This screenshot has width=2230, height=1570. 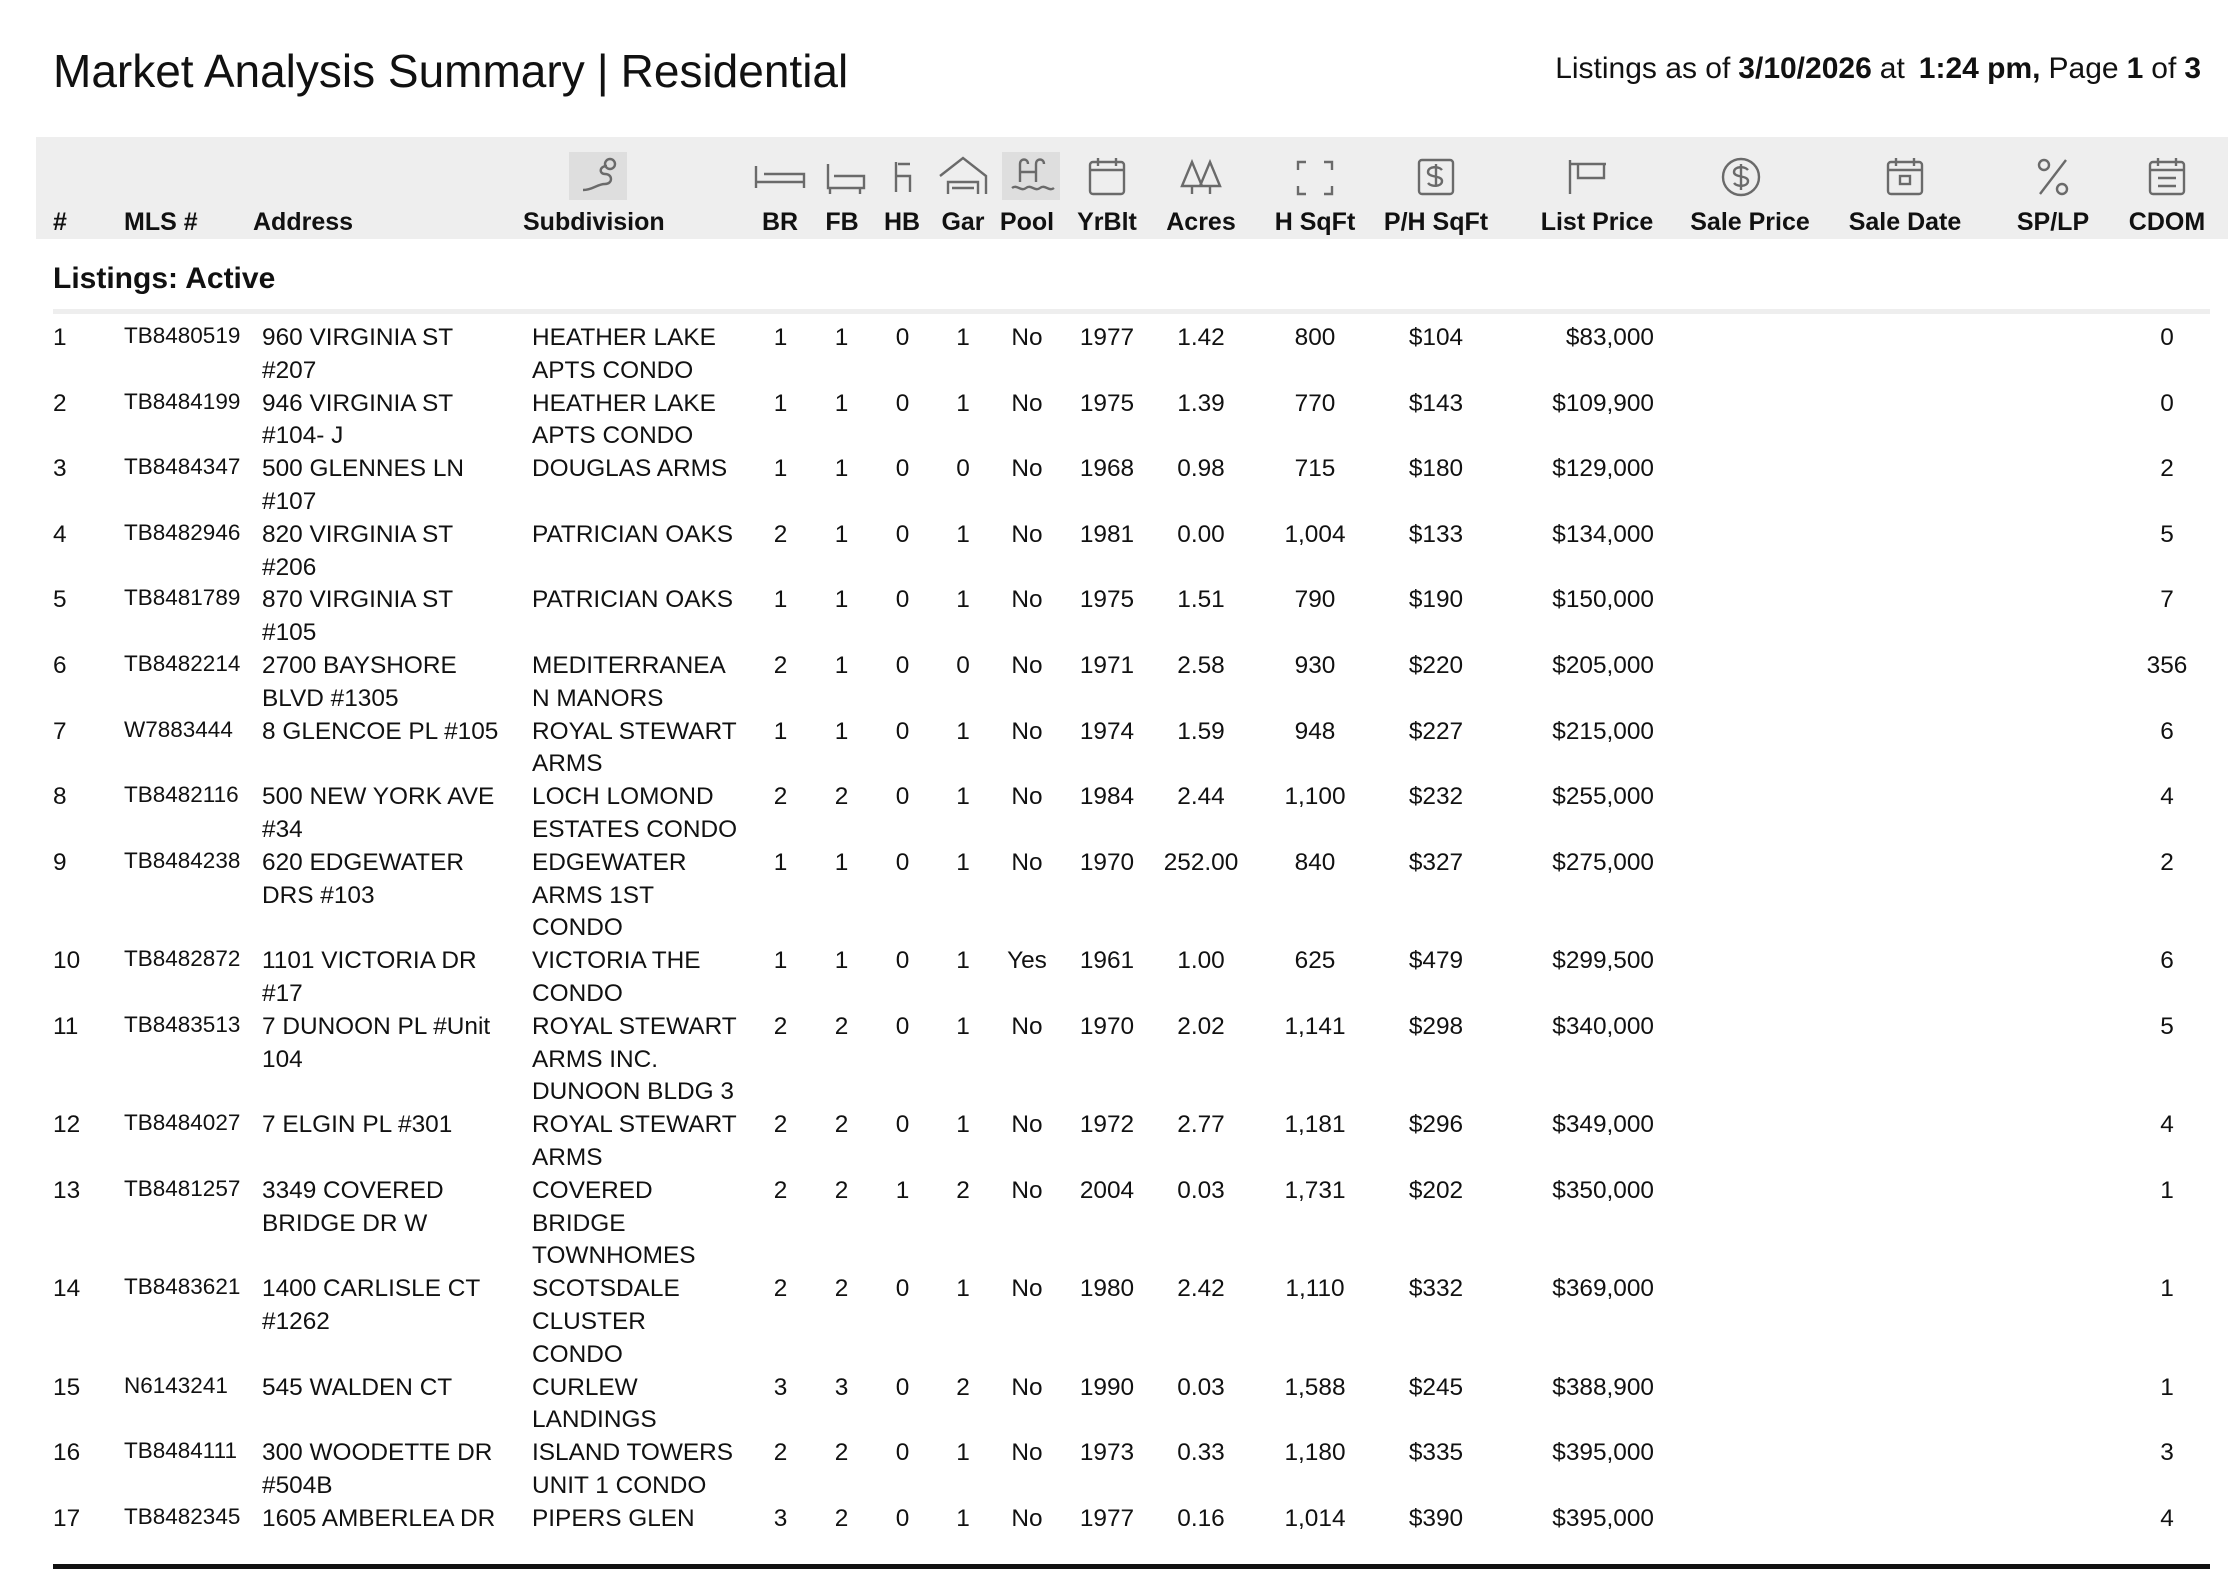 I want to click on cell-yrblt: 1970, so click(x=1107, y=1026).